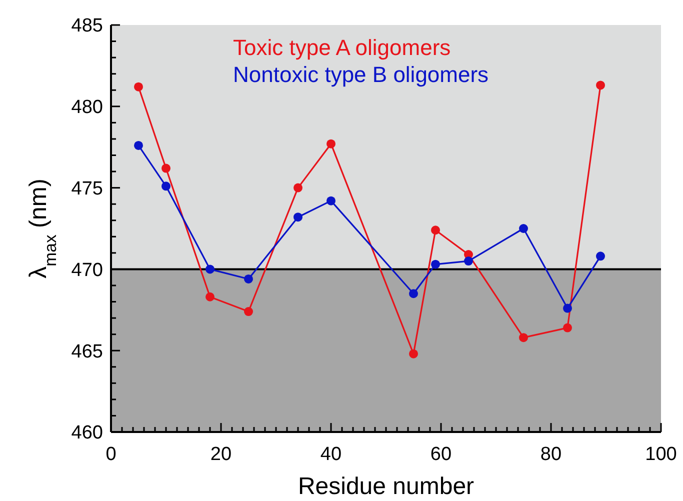  I want to click on x-tick-label: 40, so click(331, 454).